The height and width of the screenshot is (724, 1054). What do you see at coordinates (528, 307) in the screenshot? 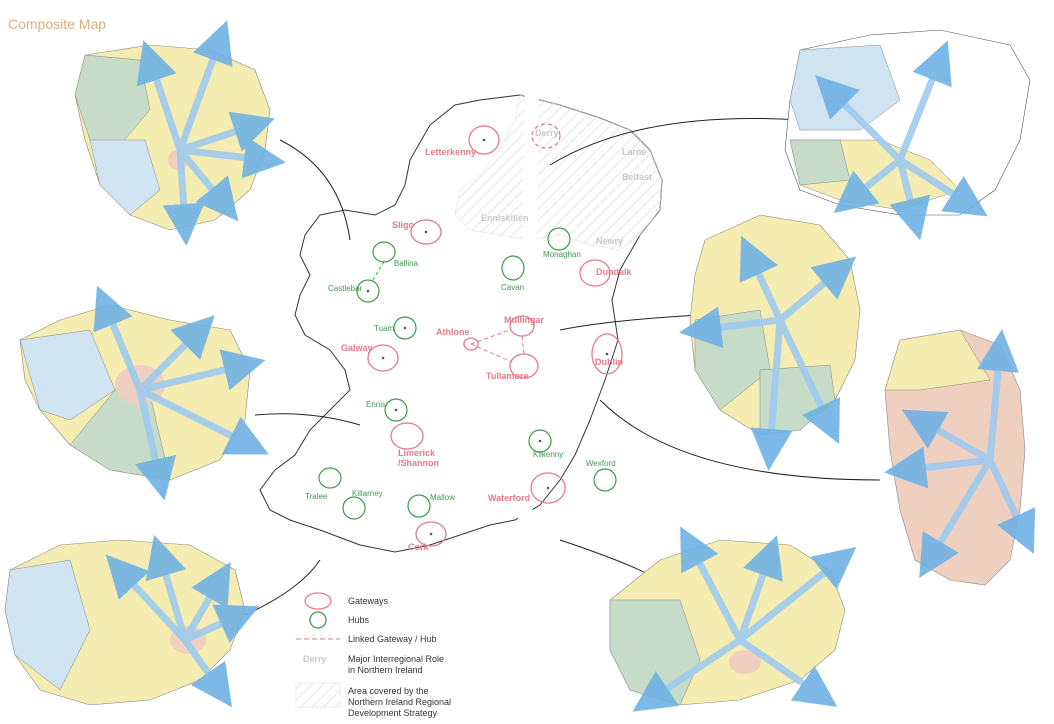
I see `center-gap` at bounding box center [528, 307].